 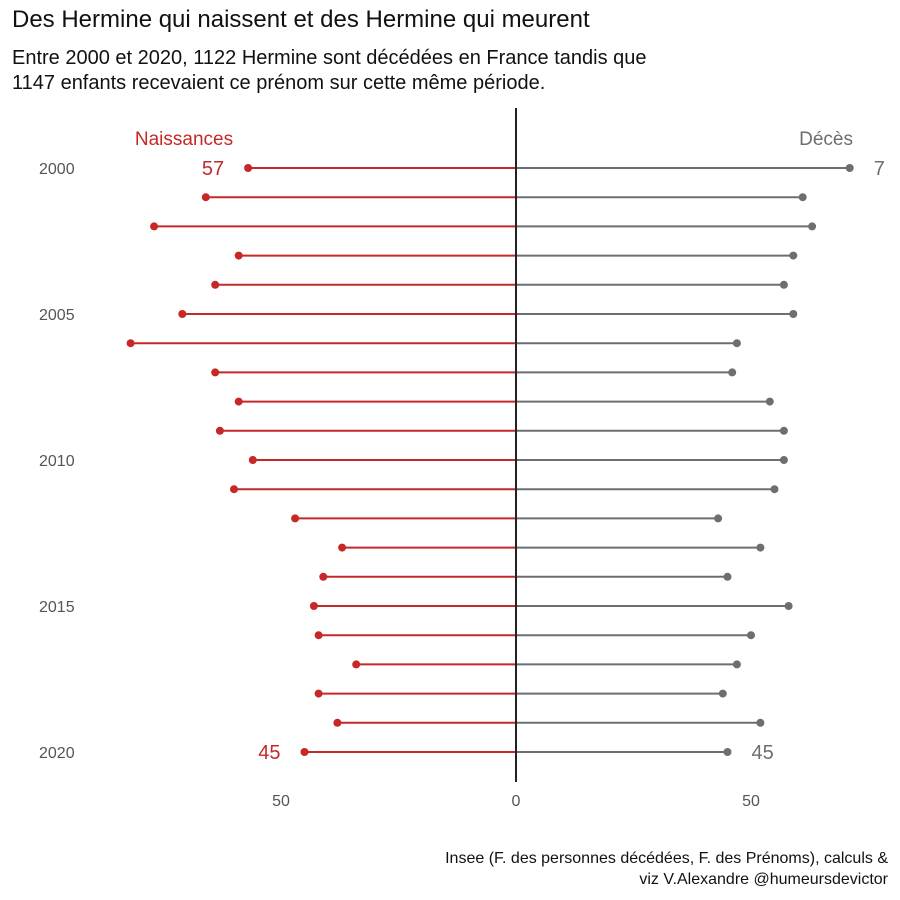 I want to click on lollipop-point-right-2019, so click(x=760, y=722).